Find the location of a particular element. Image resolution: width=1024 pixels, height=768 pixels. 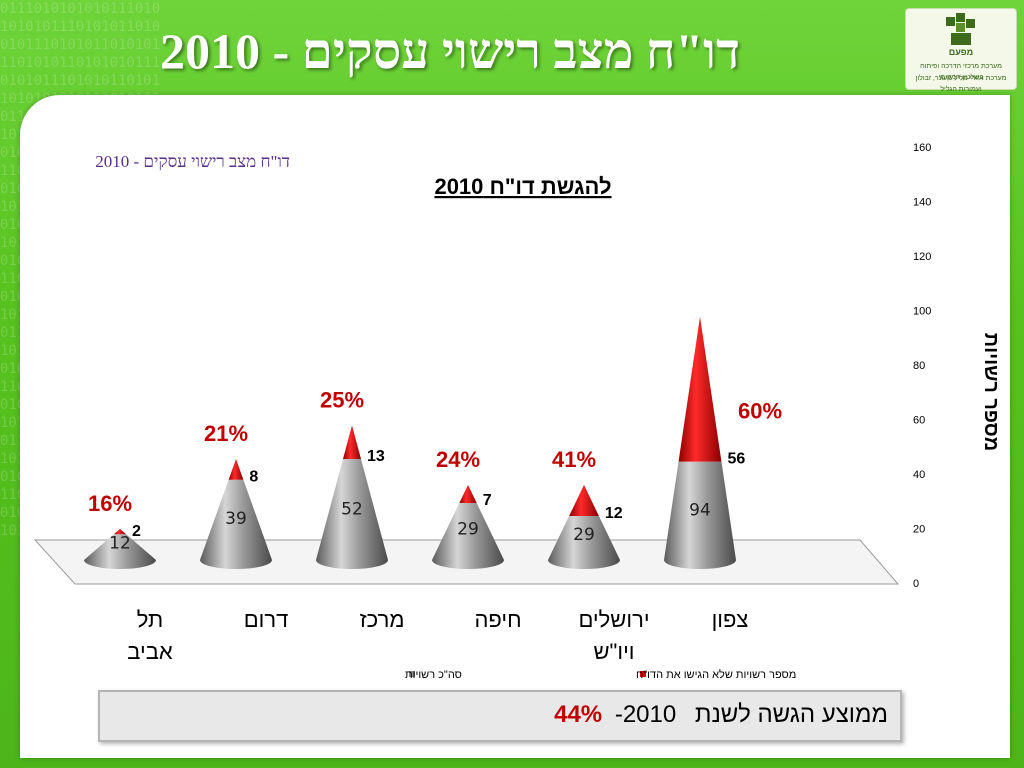

y-tick-label: 100 is located at coordinates (922, 312).